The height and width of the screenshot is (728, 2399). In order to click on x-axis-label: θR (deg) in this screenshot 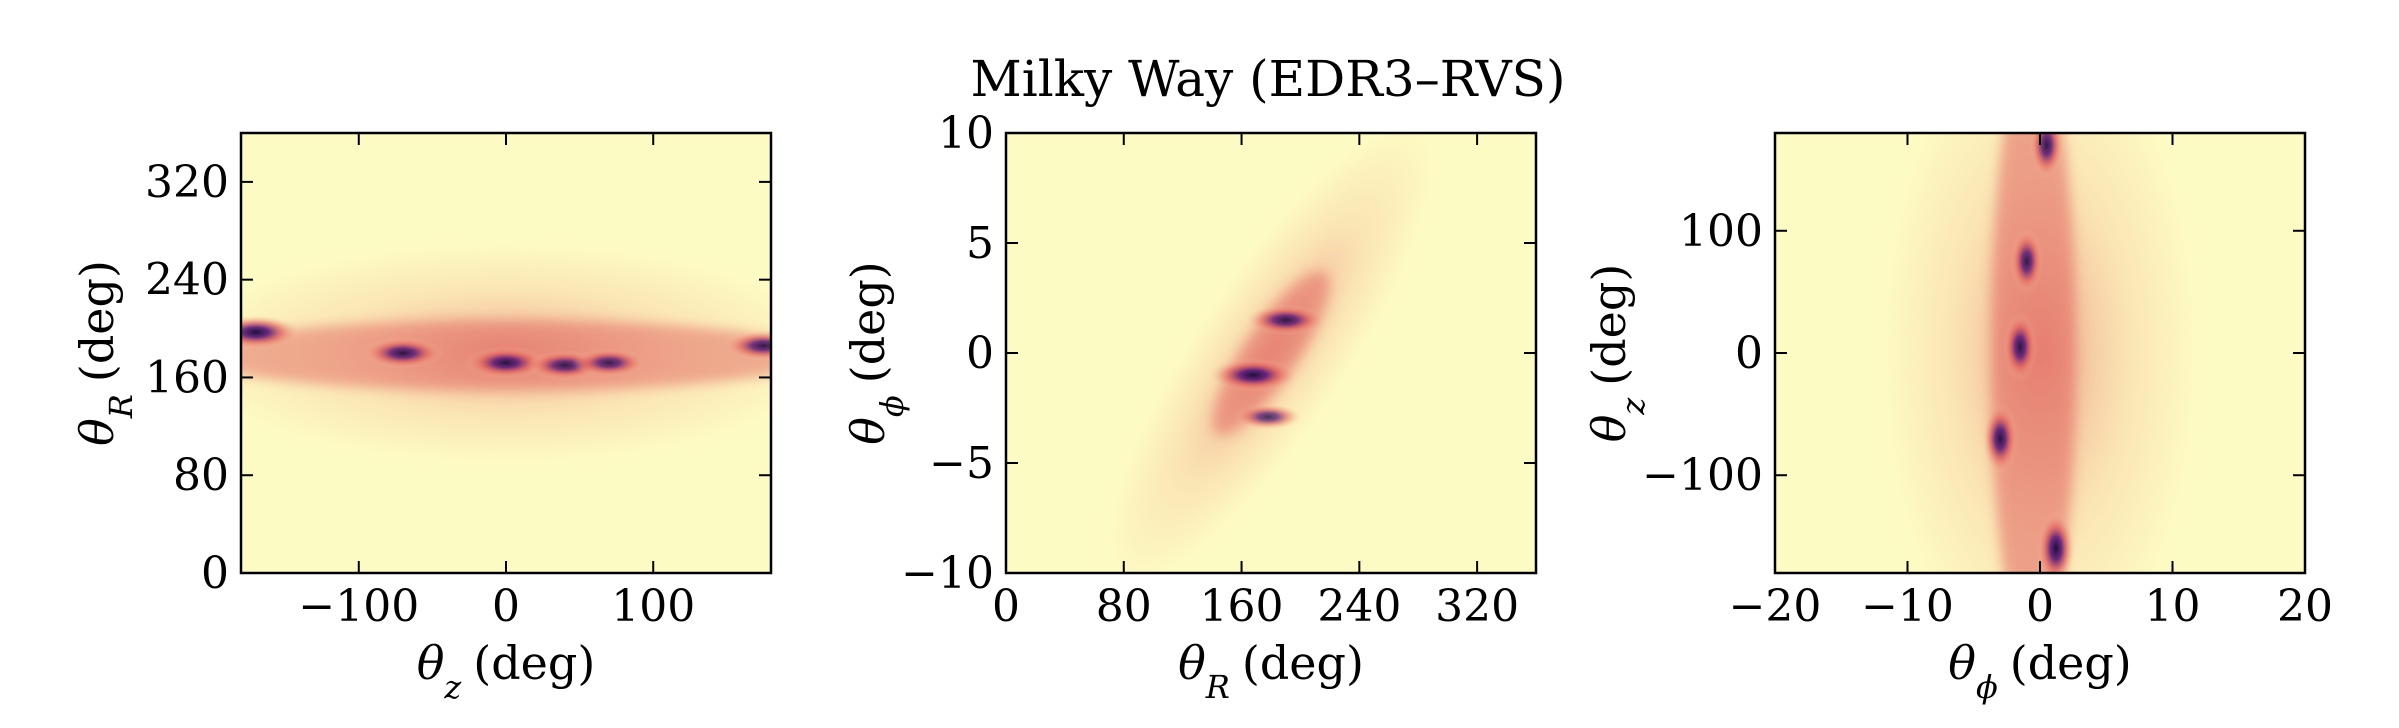, I will do `click(1271, 671)`.